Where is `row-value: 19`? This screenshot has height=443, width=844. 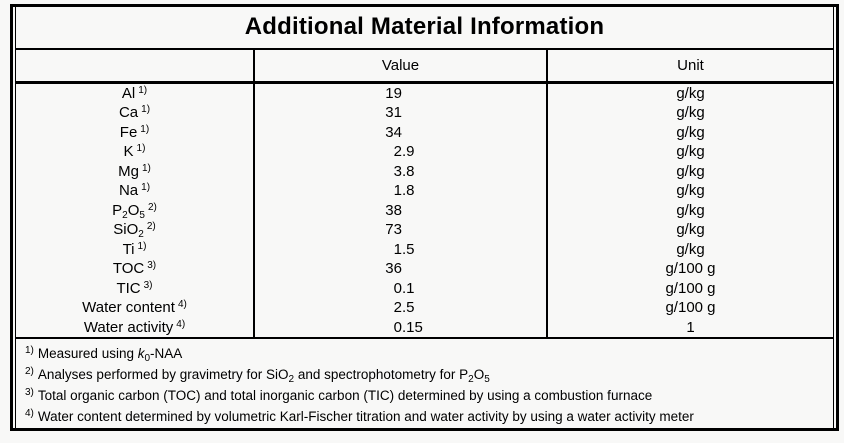 row-value: 19 is located at coordinates (399, 93).